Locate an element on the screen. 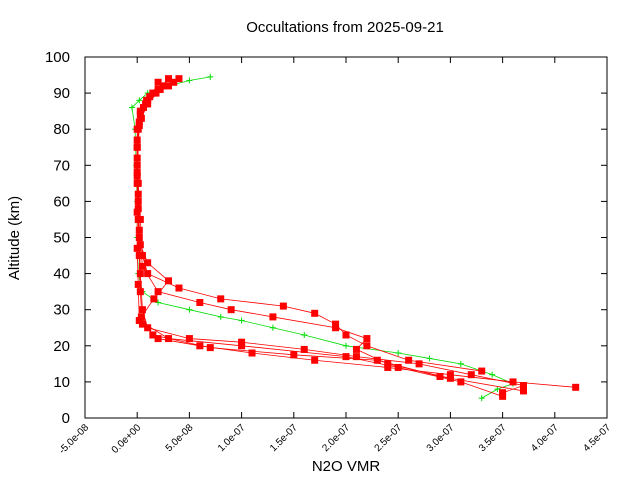 The height and width of the screenshot is (485, 640). x-tick-label: 2.5e-07 is located at coordinates (389, 438).